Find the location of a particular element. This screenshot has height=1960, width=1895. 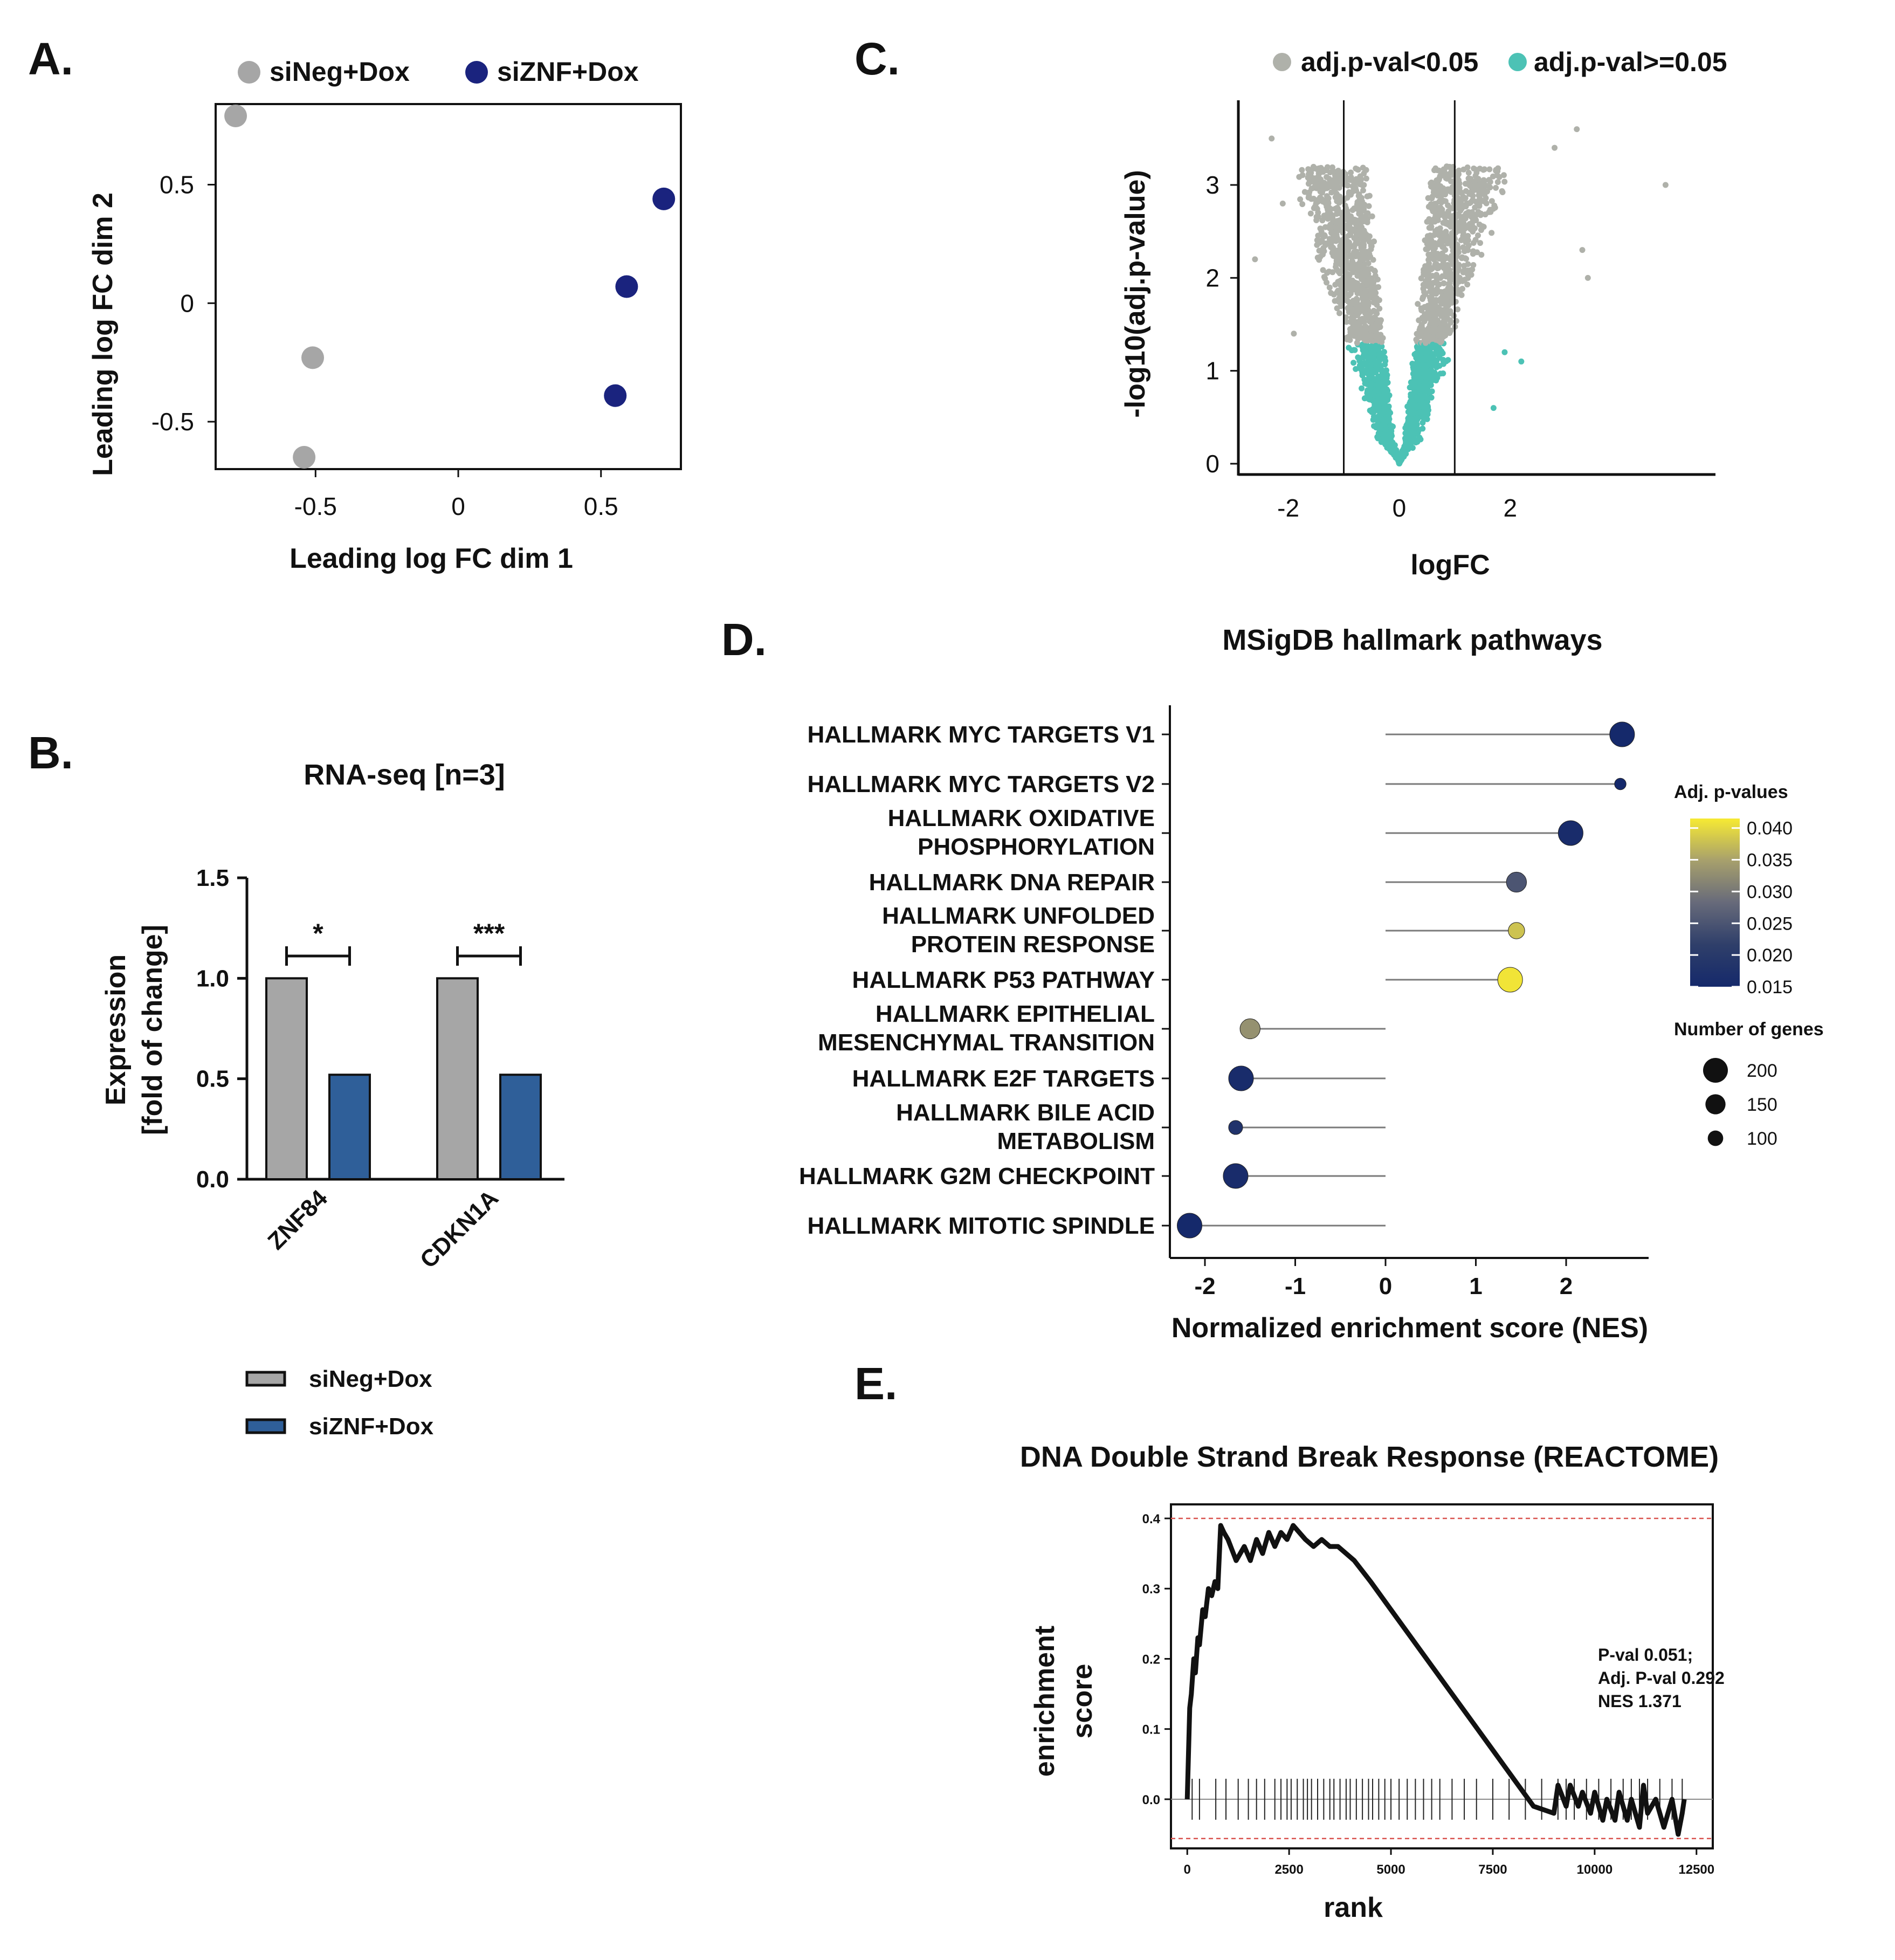

panel-e-annotation-adjpval: Adj. P-val 0.292 is located at coordinates (1661, 1678).